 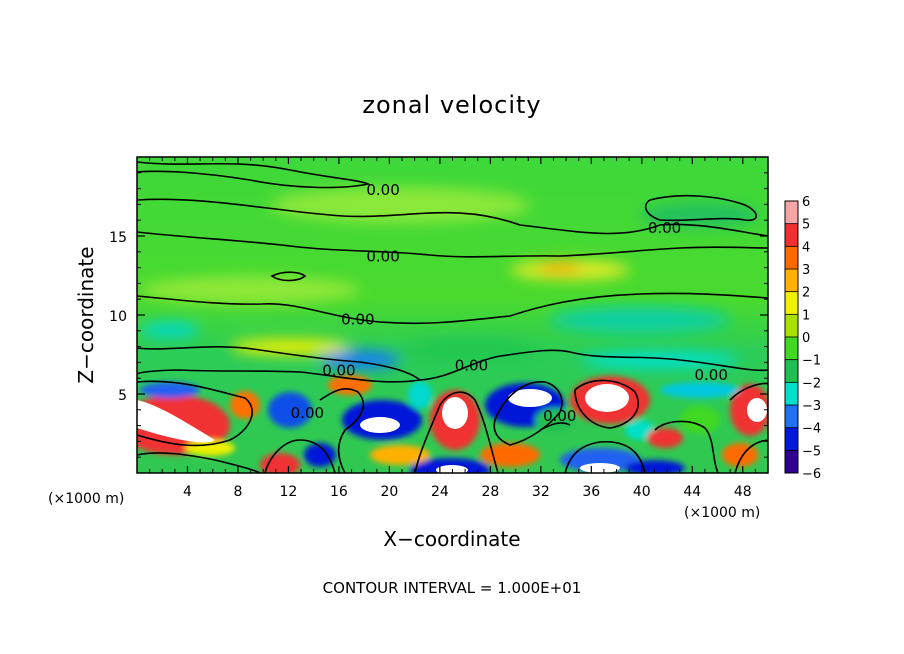 I want to click on colorbar-label: −1, so click(x=811, y=361).